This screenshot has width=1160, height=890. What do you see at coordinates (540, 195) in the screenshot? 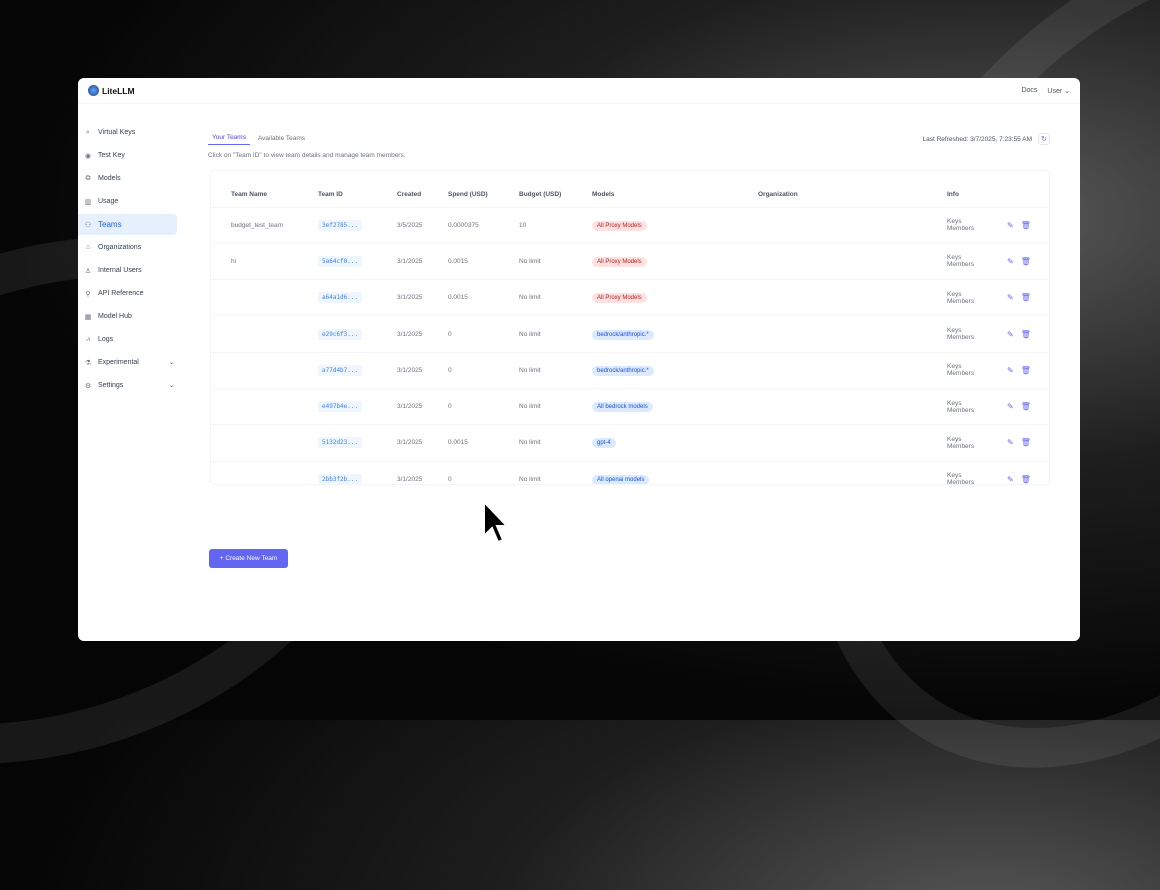
I see `column-header: Budget (USD)` at bounding box center [540, 195].